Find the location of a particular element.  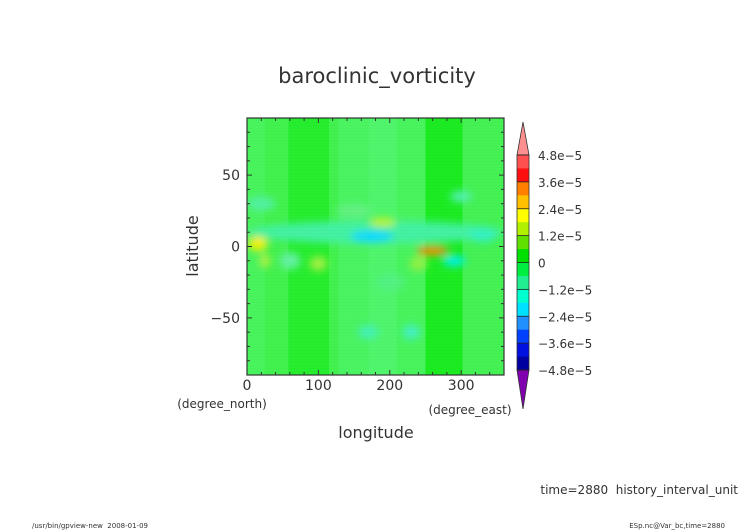

colorbar is located at coordinates (523, 265).